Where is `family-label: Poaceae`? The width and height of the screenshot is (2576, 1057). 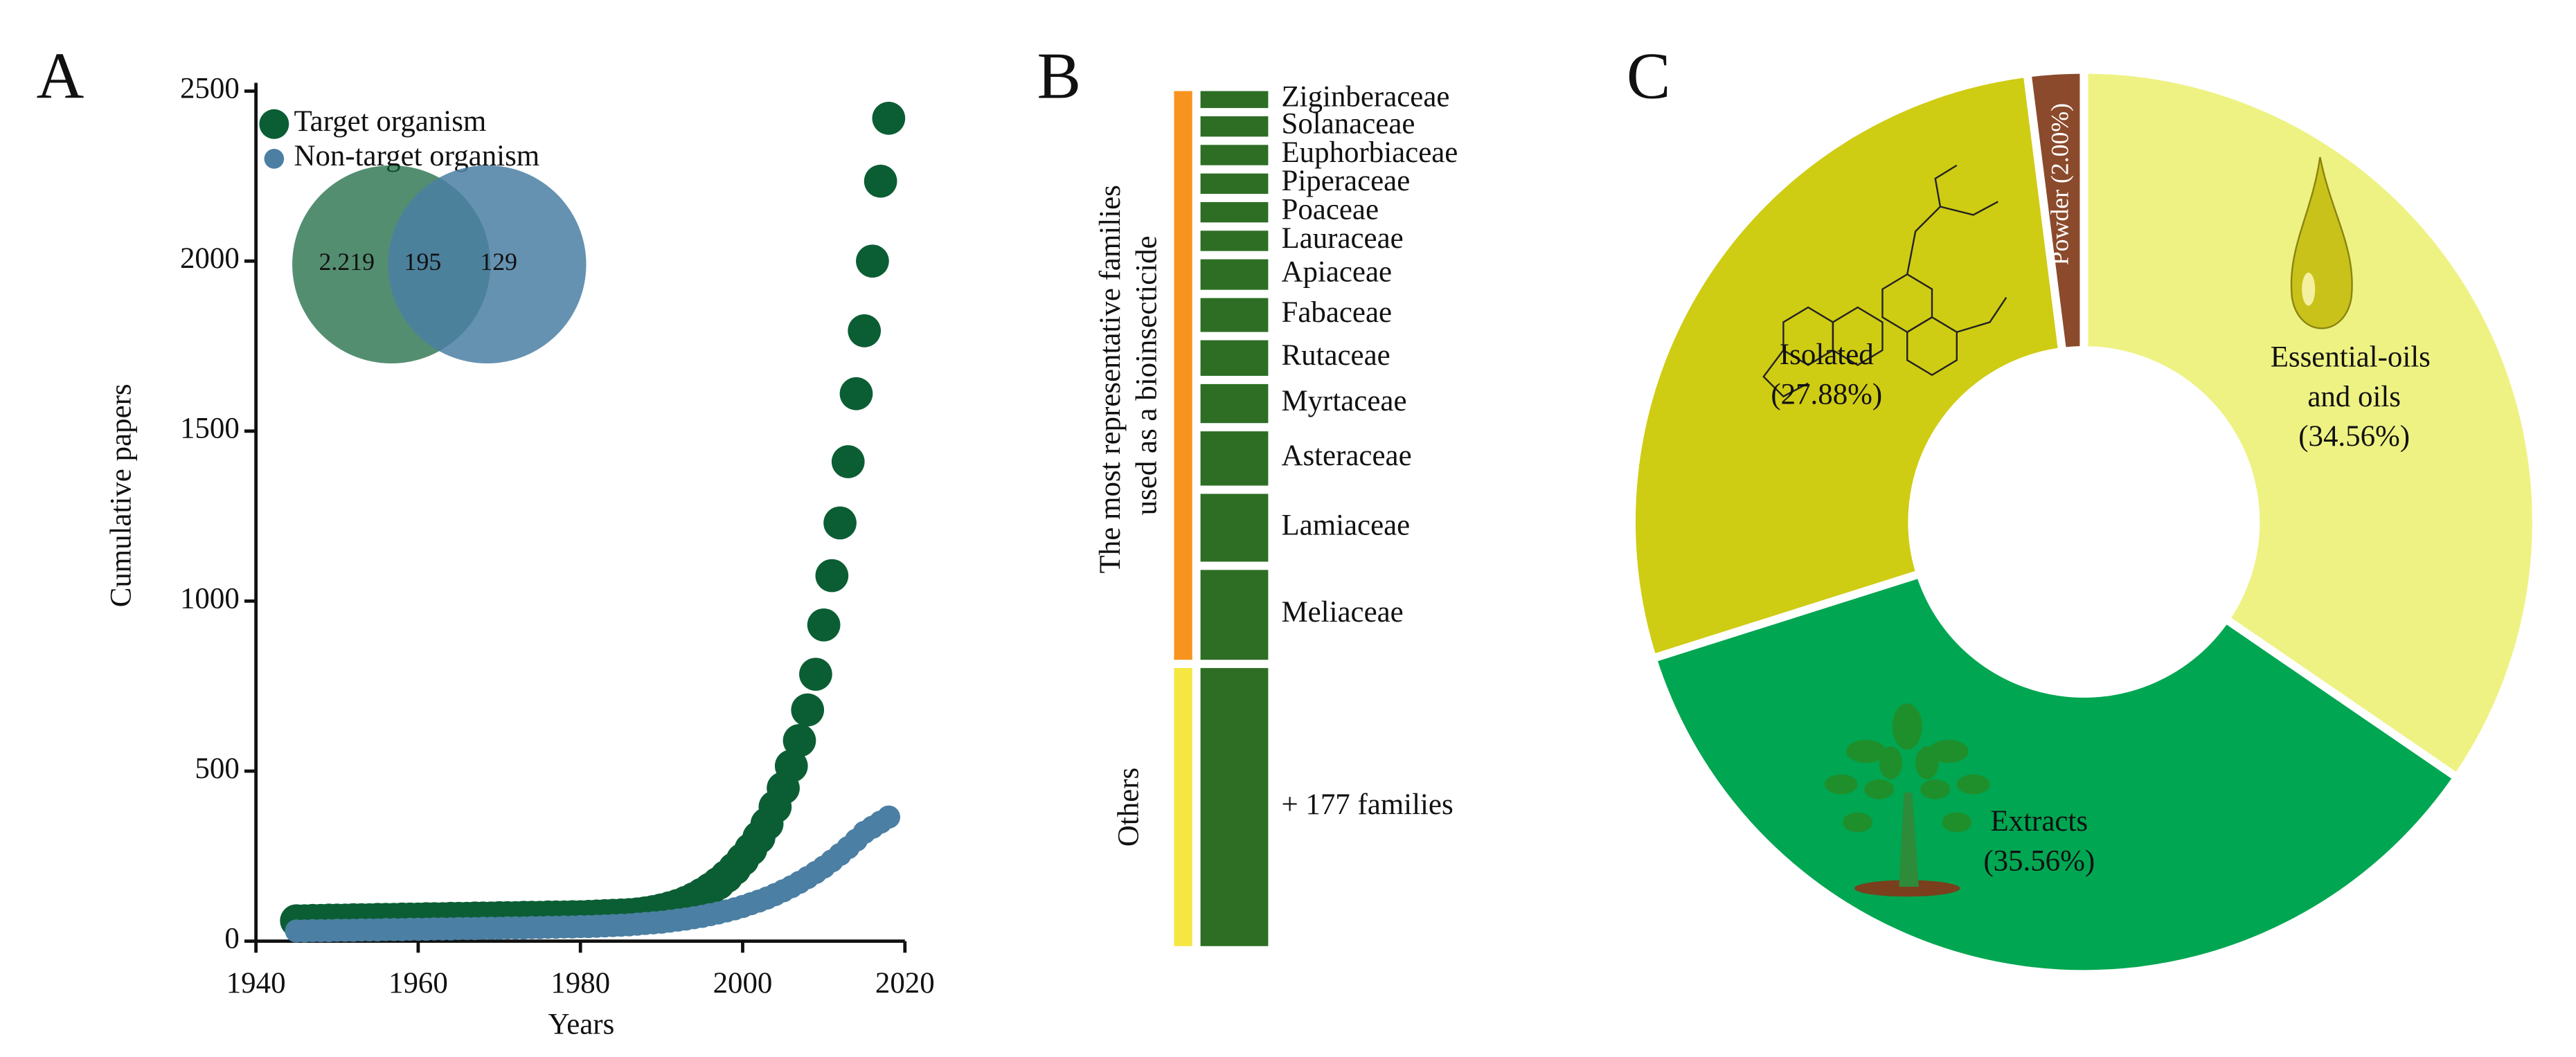
family-label: Poaceae is located at coordinates (1330, 209).